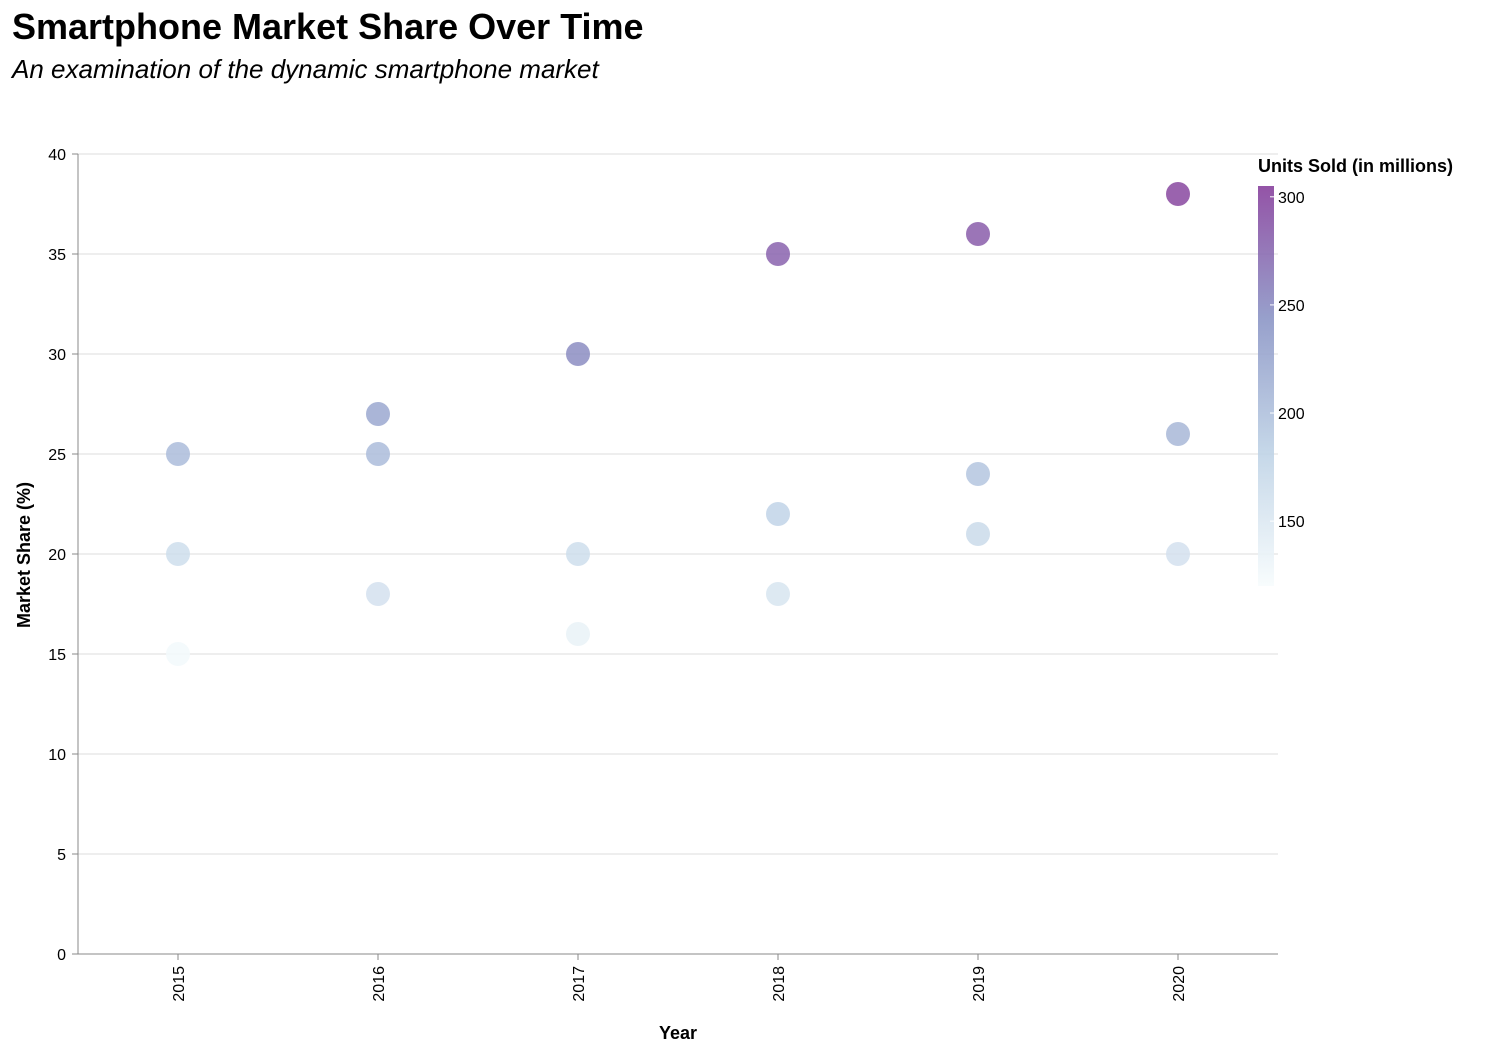  I want to click on y-tick-label: 10, so click(57, 755).